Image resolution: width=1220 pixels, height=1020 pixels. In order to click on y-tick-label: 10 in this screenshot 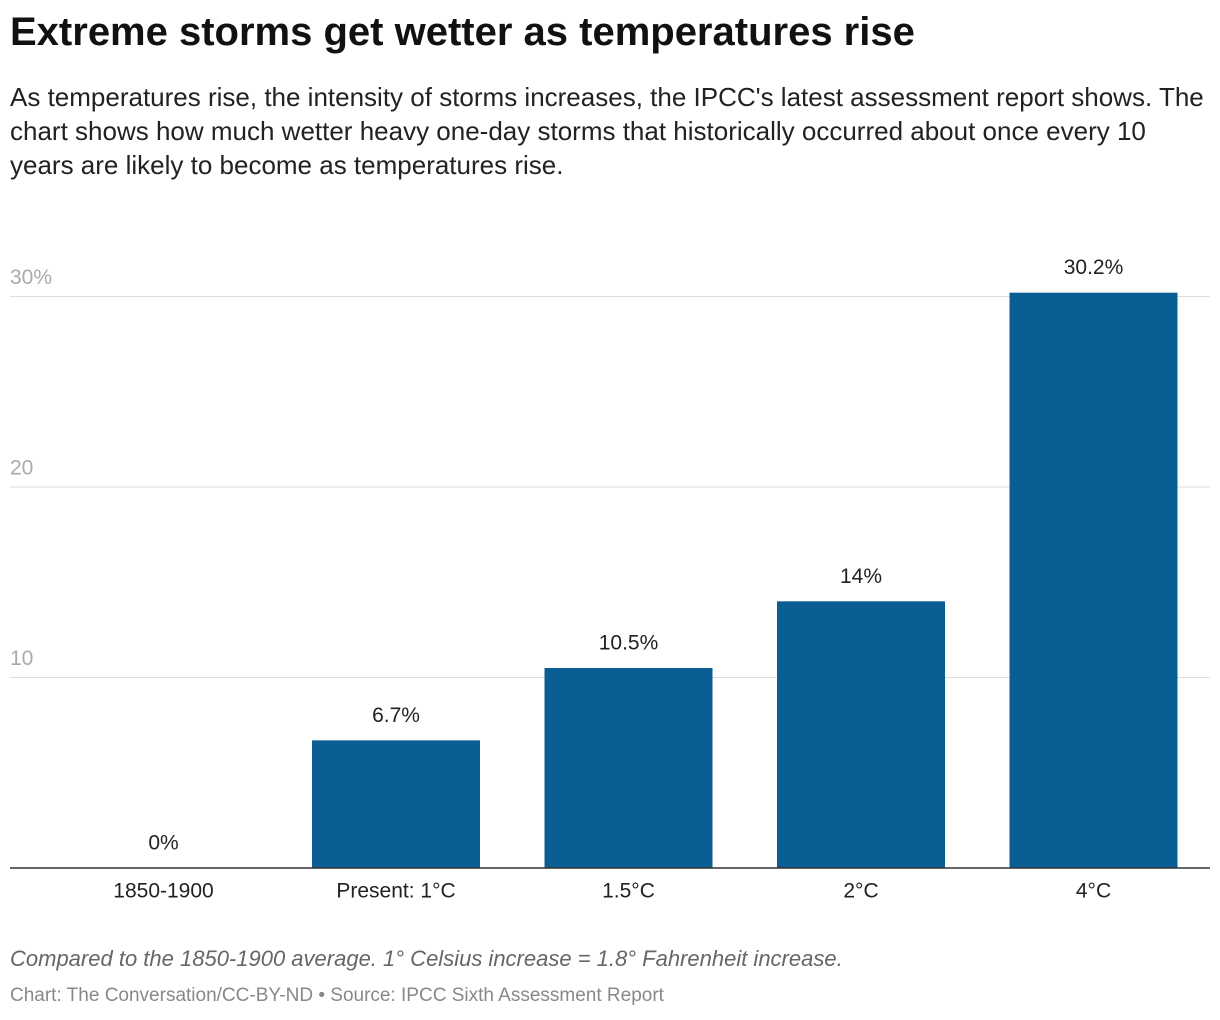, I will do `click(21, 658)`.